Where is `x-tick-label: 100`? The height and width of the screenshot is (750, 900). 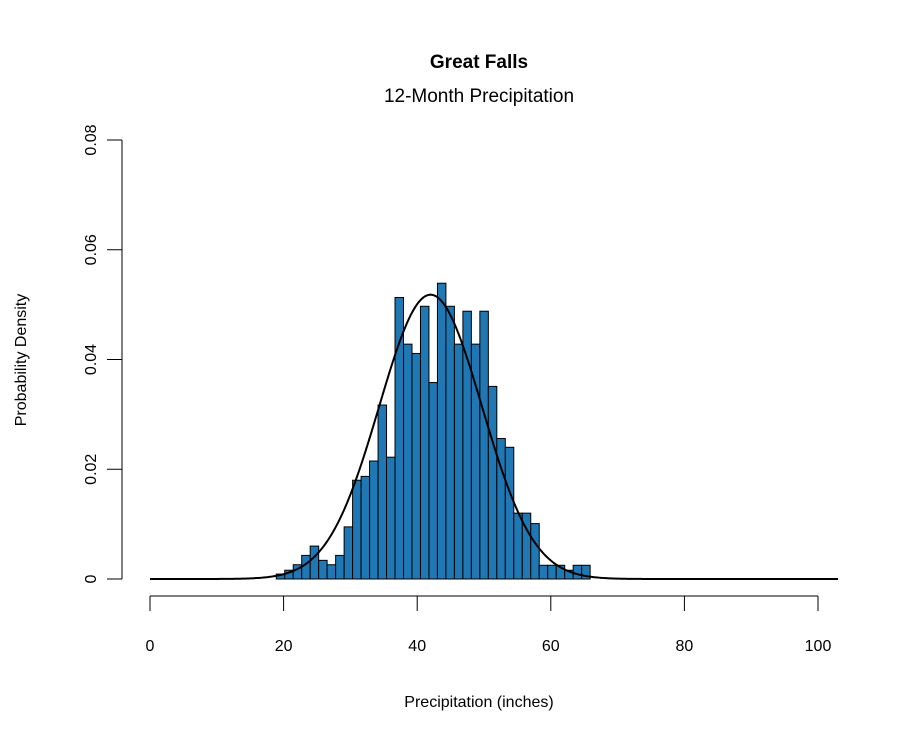
x-tick-label: 100 is located at coordinates (818, 646).